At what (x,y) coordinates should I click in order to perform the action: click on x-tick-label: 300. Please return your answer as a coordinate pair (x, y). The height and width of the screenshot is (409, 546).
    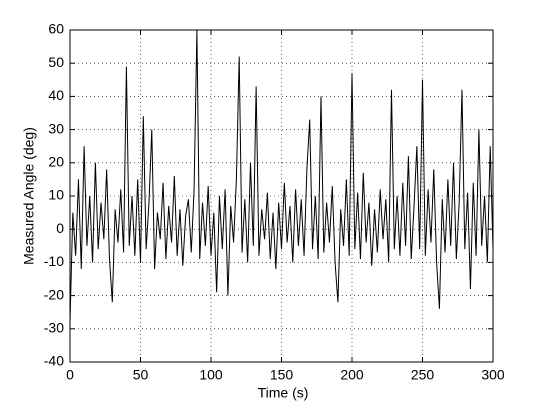
    Looking at the image, I should click on (493, 375).